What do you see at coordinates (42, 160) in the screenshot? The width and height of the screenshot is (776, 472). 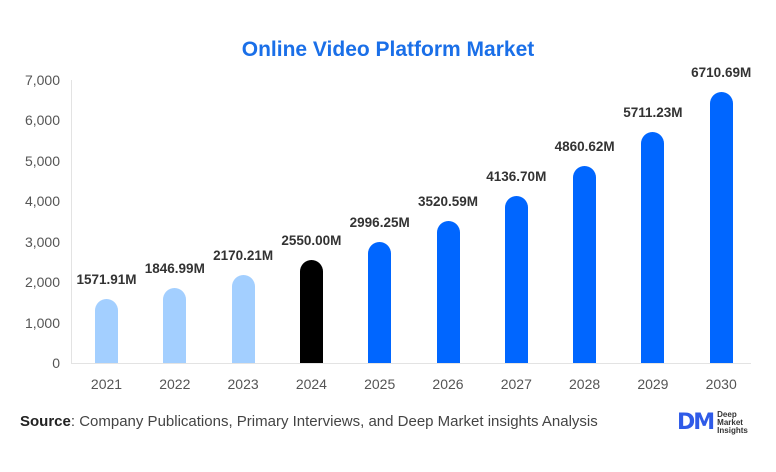 I see `y-tick-label: 5,000` at bounding box center [42, 160].